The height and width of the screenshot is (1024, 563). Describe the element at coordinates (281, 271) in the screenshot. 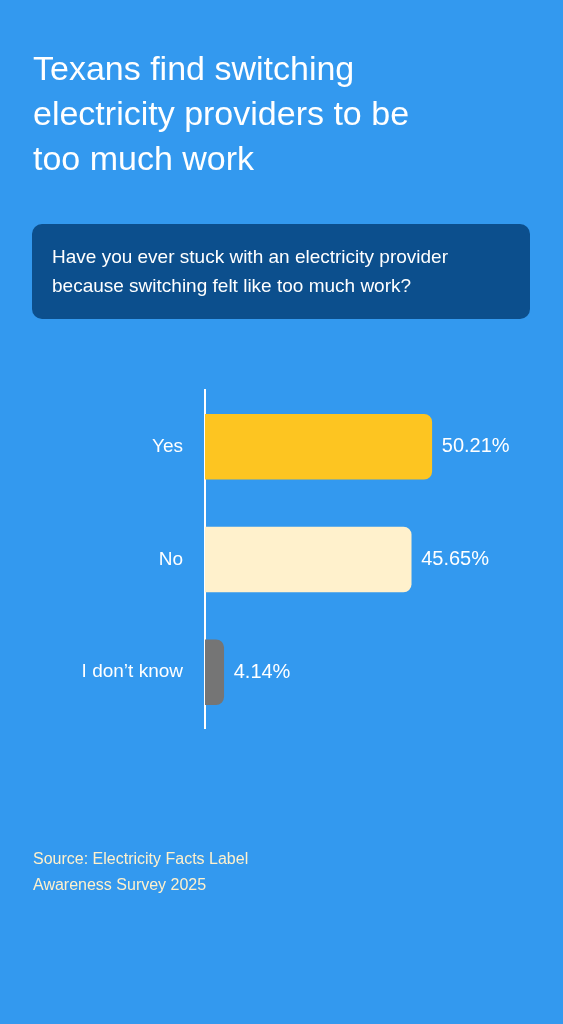

I see `chart-subtitle: Have you ever stuck with an electricity provider because switching felt like too much work?` at that location.